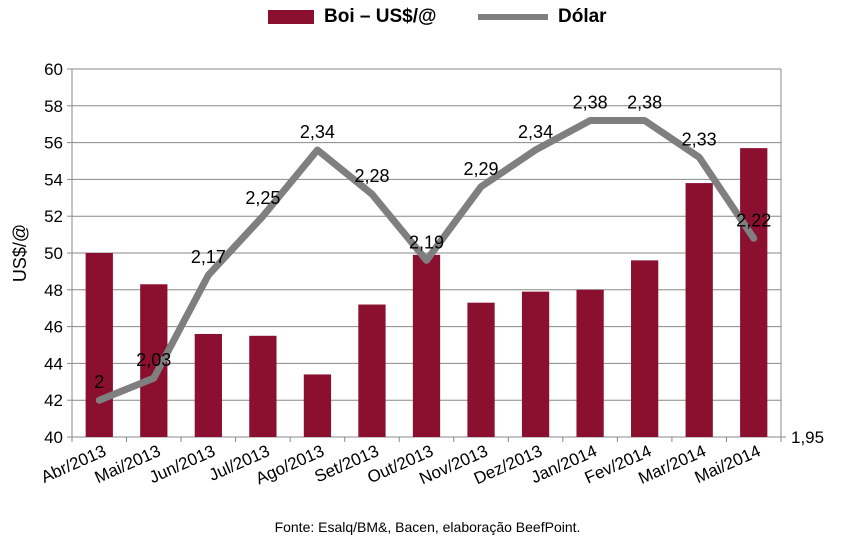 Image resolution: width=855 pixels, height=543 pixels. What do you see at coordinates (53, 363) in the screenshot?
I see `y-tick-label: 44` at bounding box center [53, 363].